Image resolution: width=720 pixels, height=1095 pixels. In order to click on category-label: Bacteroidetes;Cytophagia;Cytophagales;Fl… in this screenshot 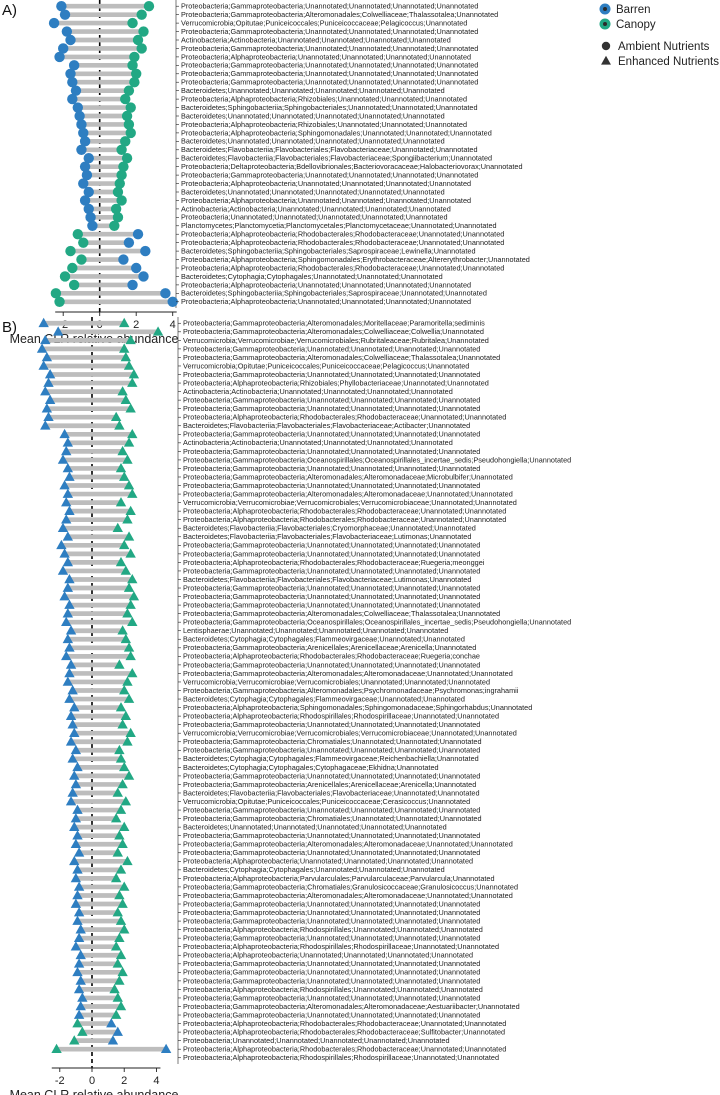, I will do `click(324, 698)`.